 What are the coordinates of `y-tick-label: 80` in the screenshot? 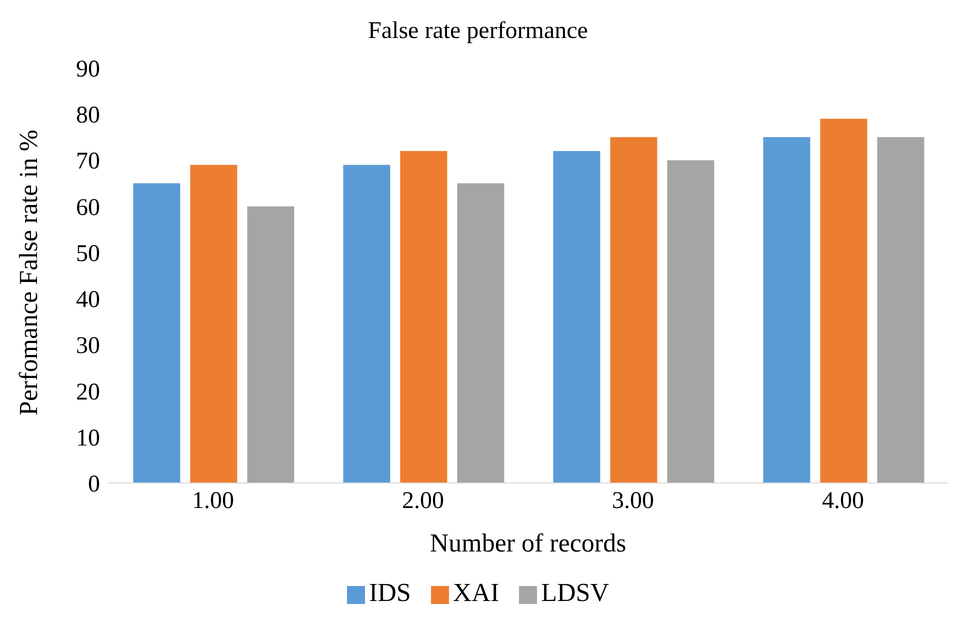 It's located at (88, 115).